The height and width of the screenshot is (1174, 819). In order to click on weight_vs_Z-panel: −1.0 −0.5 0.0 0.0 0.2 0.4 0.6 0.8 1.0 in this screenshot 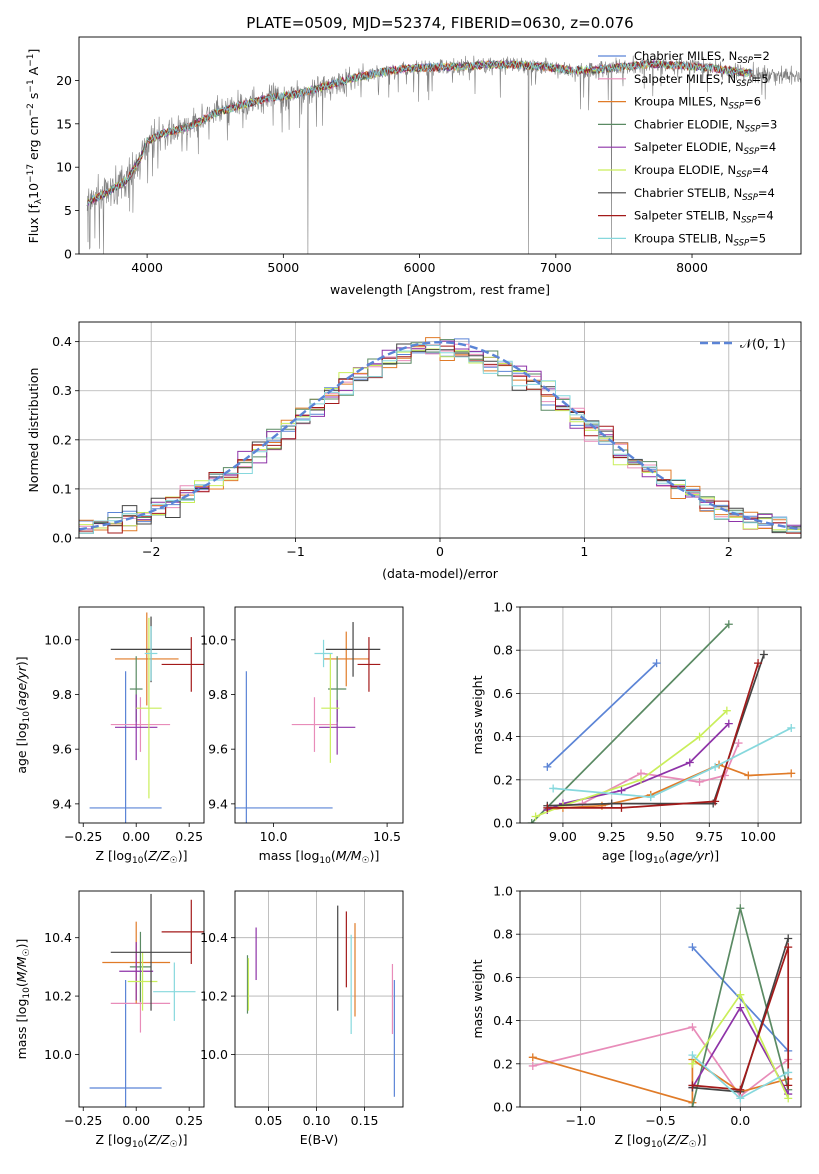, I will do `click(647, 1006)`.